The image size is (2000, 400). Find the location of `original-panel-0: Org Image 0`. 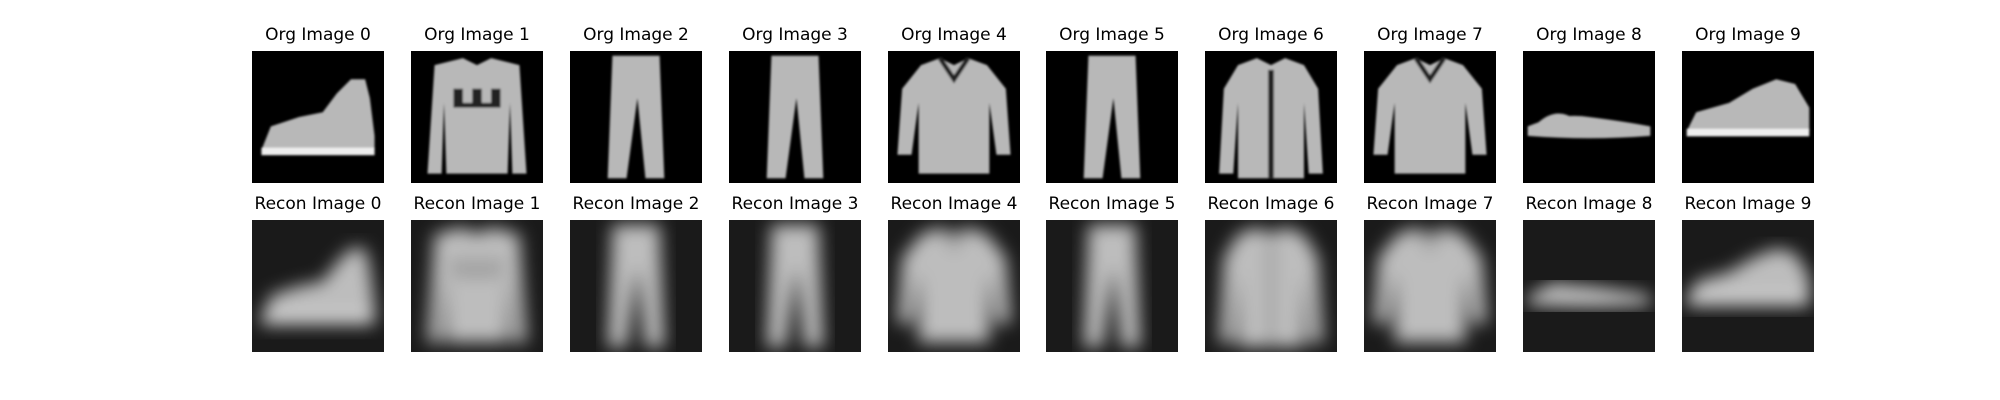

original-panel-0: Org Image 0 is located at coordinates (318, 103).